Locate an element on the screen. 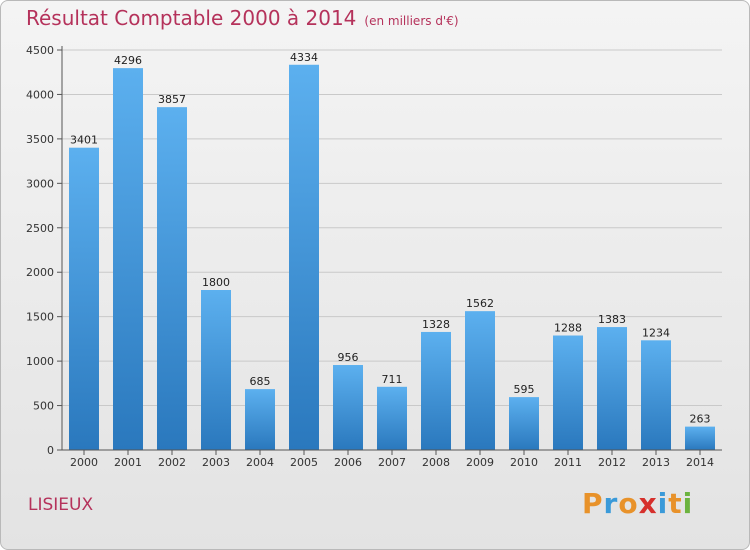 This screenshot has height=550, width=750. data-label-2000: 3401 is located at coordinates (84, 140).